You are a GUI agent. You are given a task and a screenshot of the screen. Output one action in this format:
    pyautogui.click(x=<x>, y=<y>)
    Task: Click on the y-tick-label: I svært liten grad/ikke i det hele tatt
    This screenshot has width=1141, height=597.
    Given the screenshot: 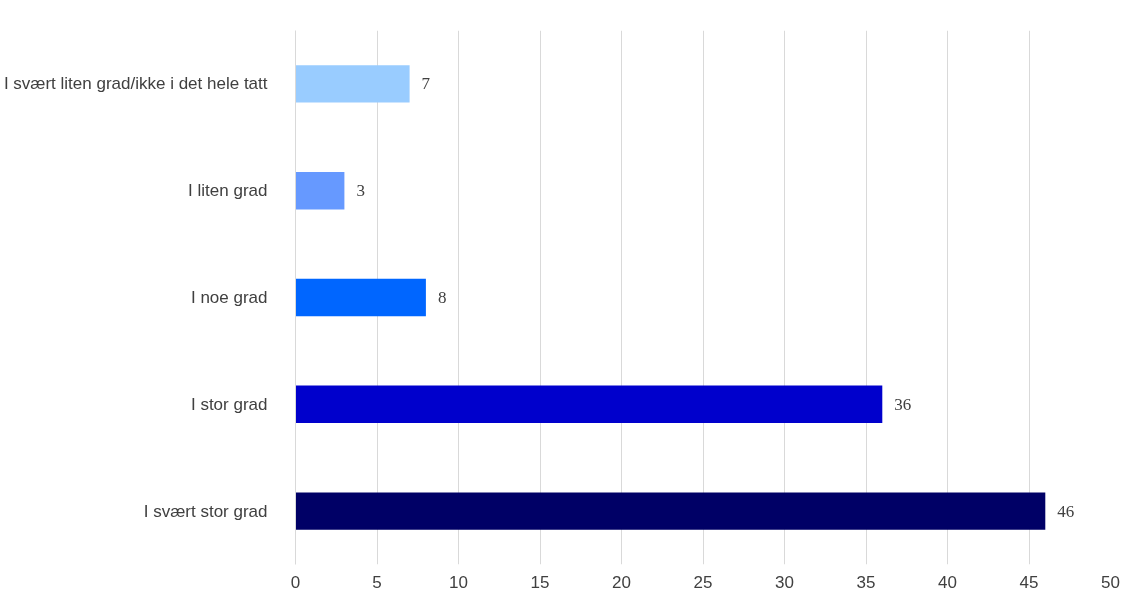 What is the action you would take?
    pyautogui.click(x=135, y=84)
    